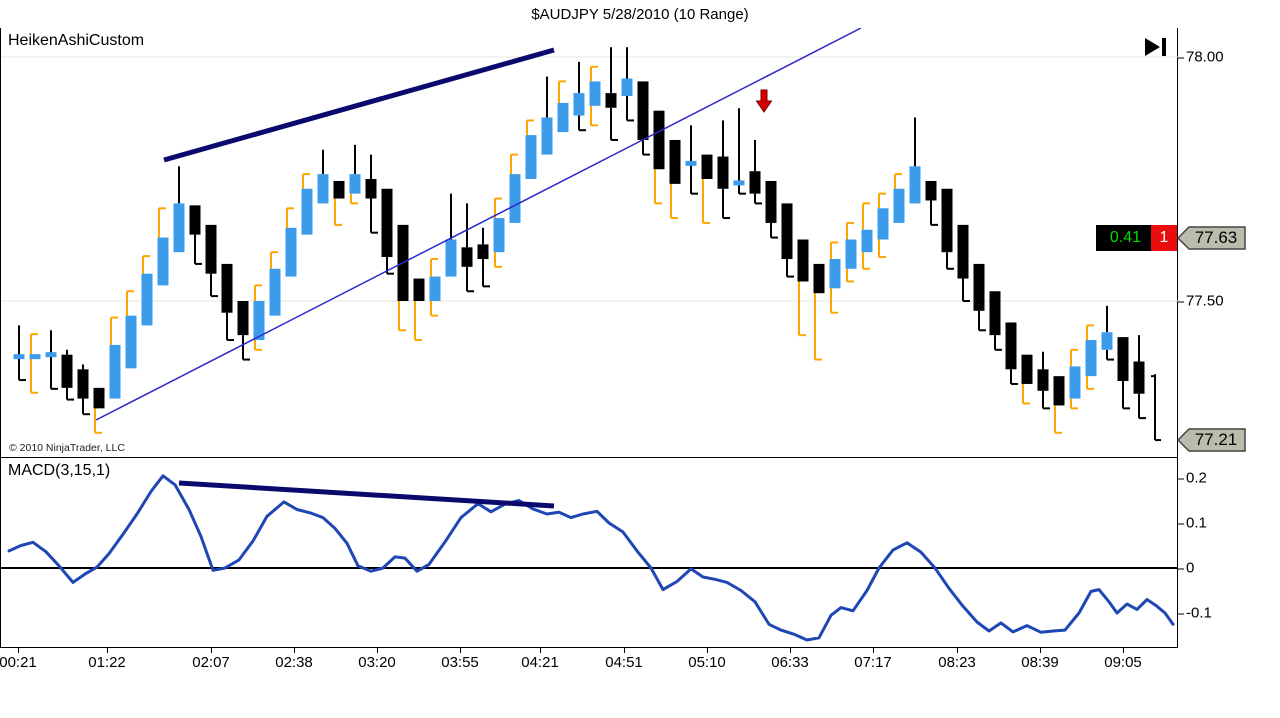  I want to click on price-tag: 77.63, so click(1212, 238).